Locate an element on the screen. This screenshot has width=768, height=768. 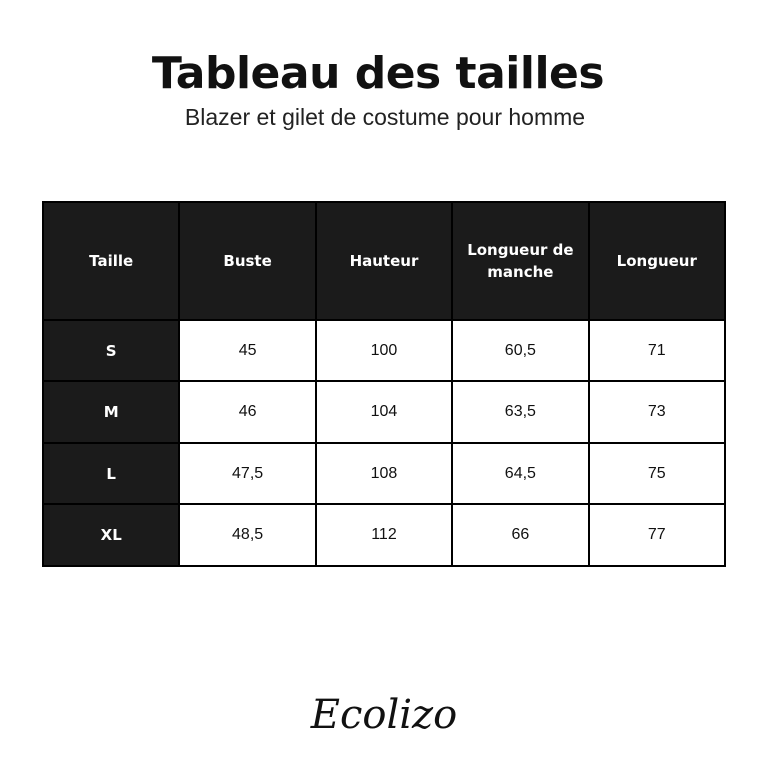
value-cell: 108 is located at coordinates (384, 473).